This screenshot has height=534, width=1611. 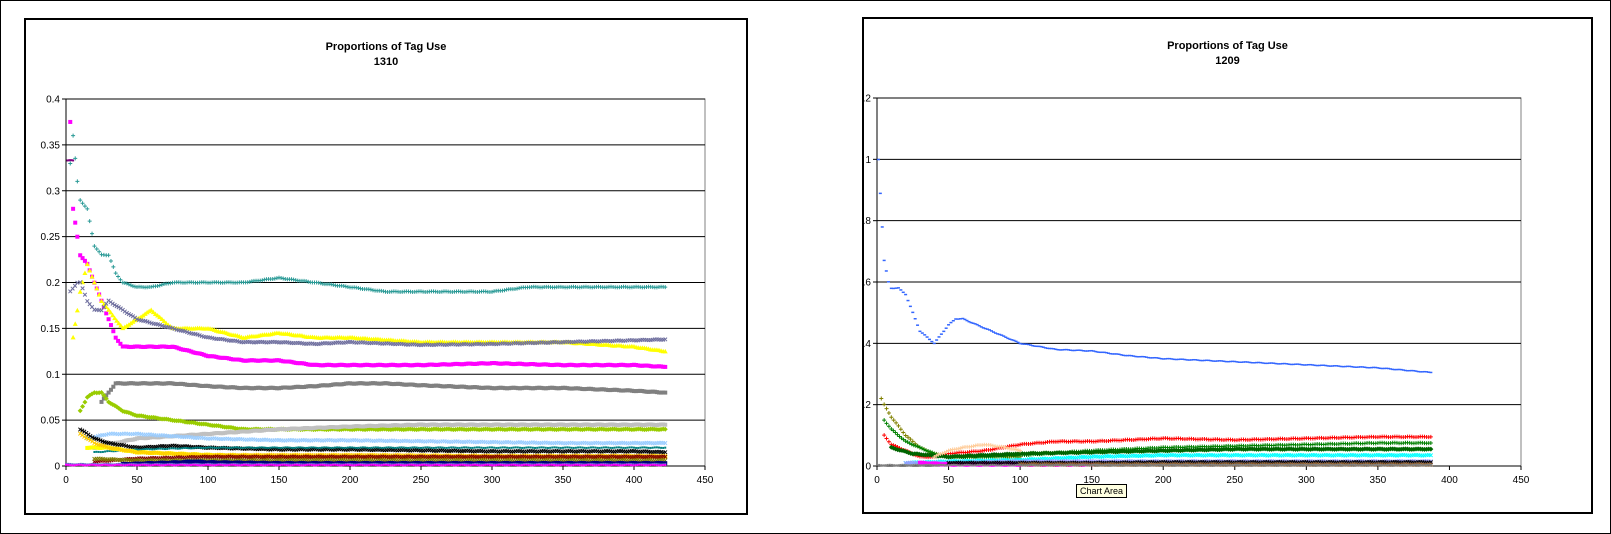 What do you see at coordinates (137, 480) in the screenshot?
I see `x-tick-label: 50` at bounding box center [137, 480].